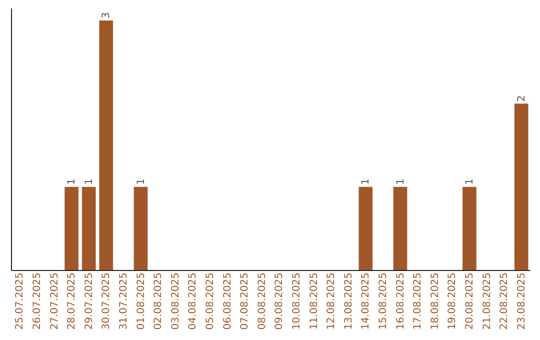 The width and height of the screenshot is (540, 340). What do you see at coordinates (124, 301) in the screenshot?
I see `x-tick-label: 31.07.2025` at bounding box center [124, 301].